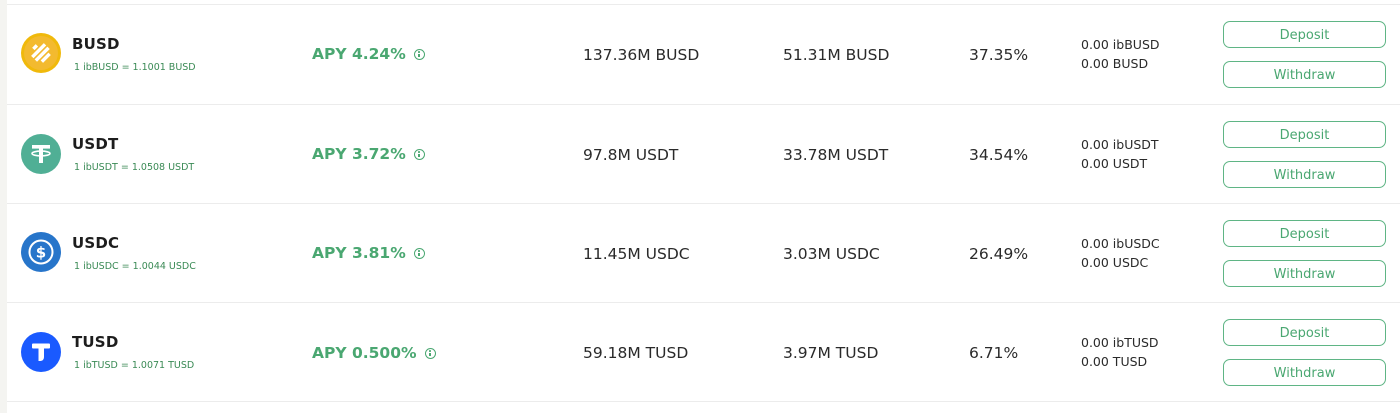  What do you see at coordinates (636, 353) in the screenshot?
I see `total-supply: 59.18M TUSD` at bounding box center [636, 353].